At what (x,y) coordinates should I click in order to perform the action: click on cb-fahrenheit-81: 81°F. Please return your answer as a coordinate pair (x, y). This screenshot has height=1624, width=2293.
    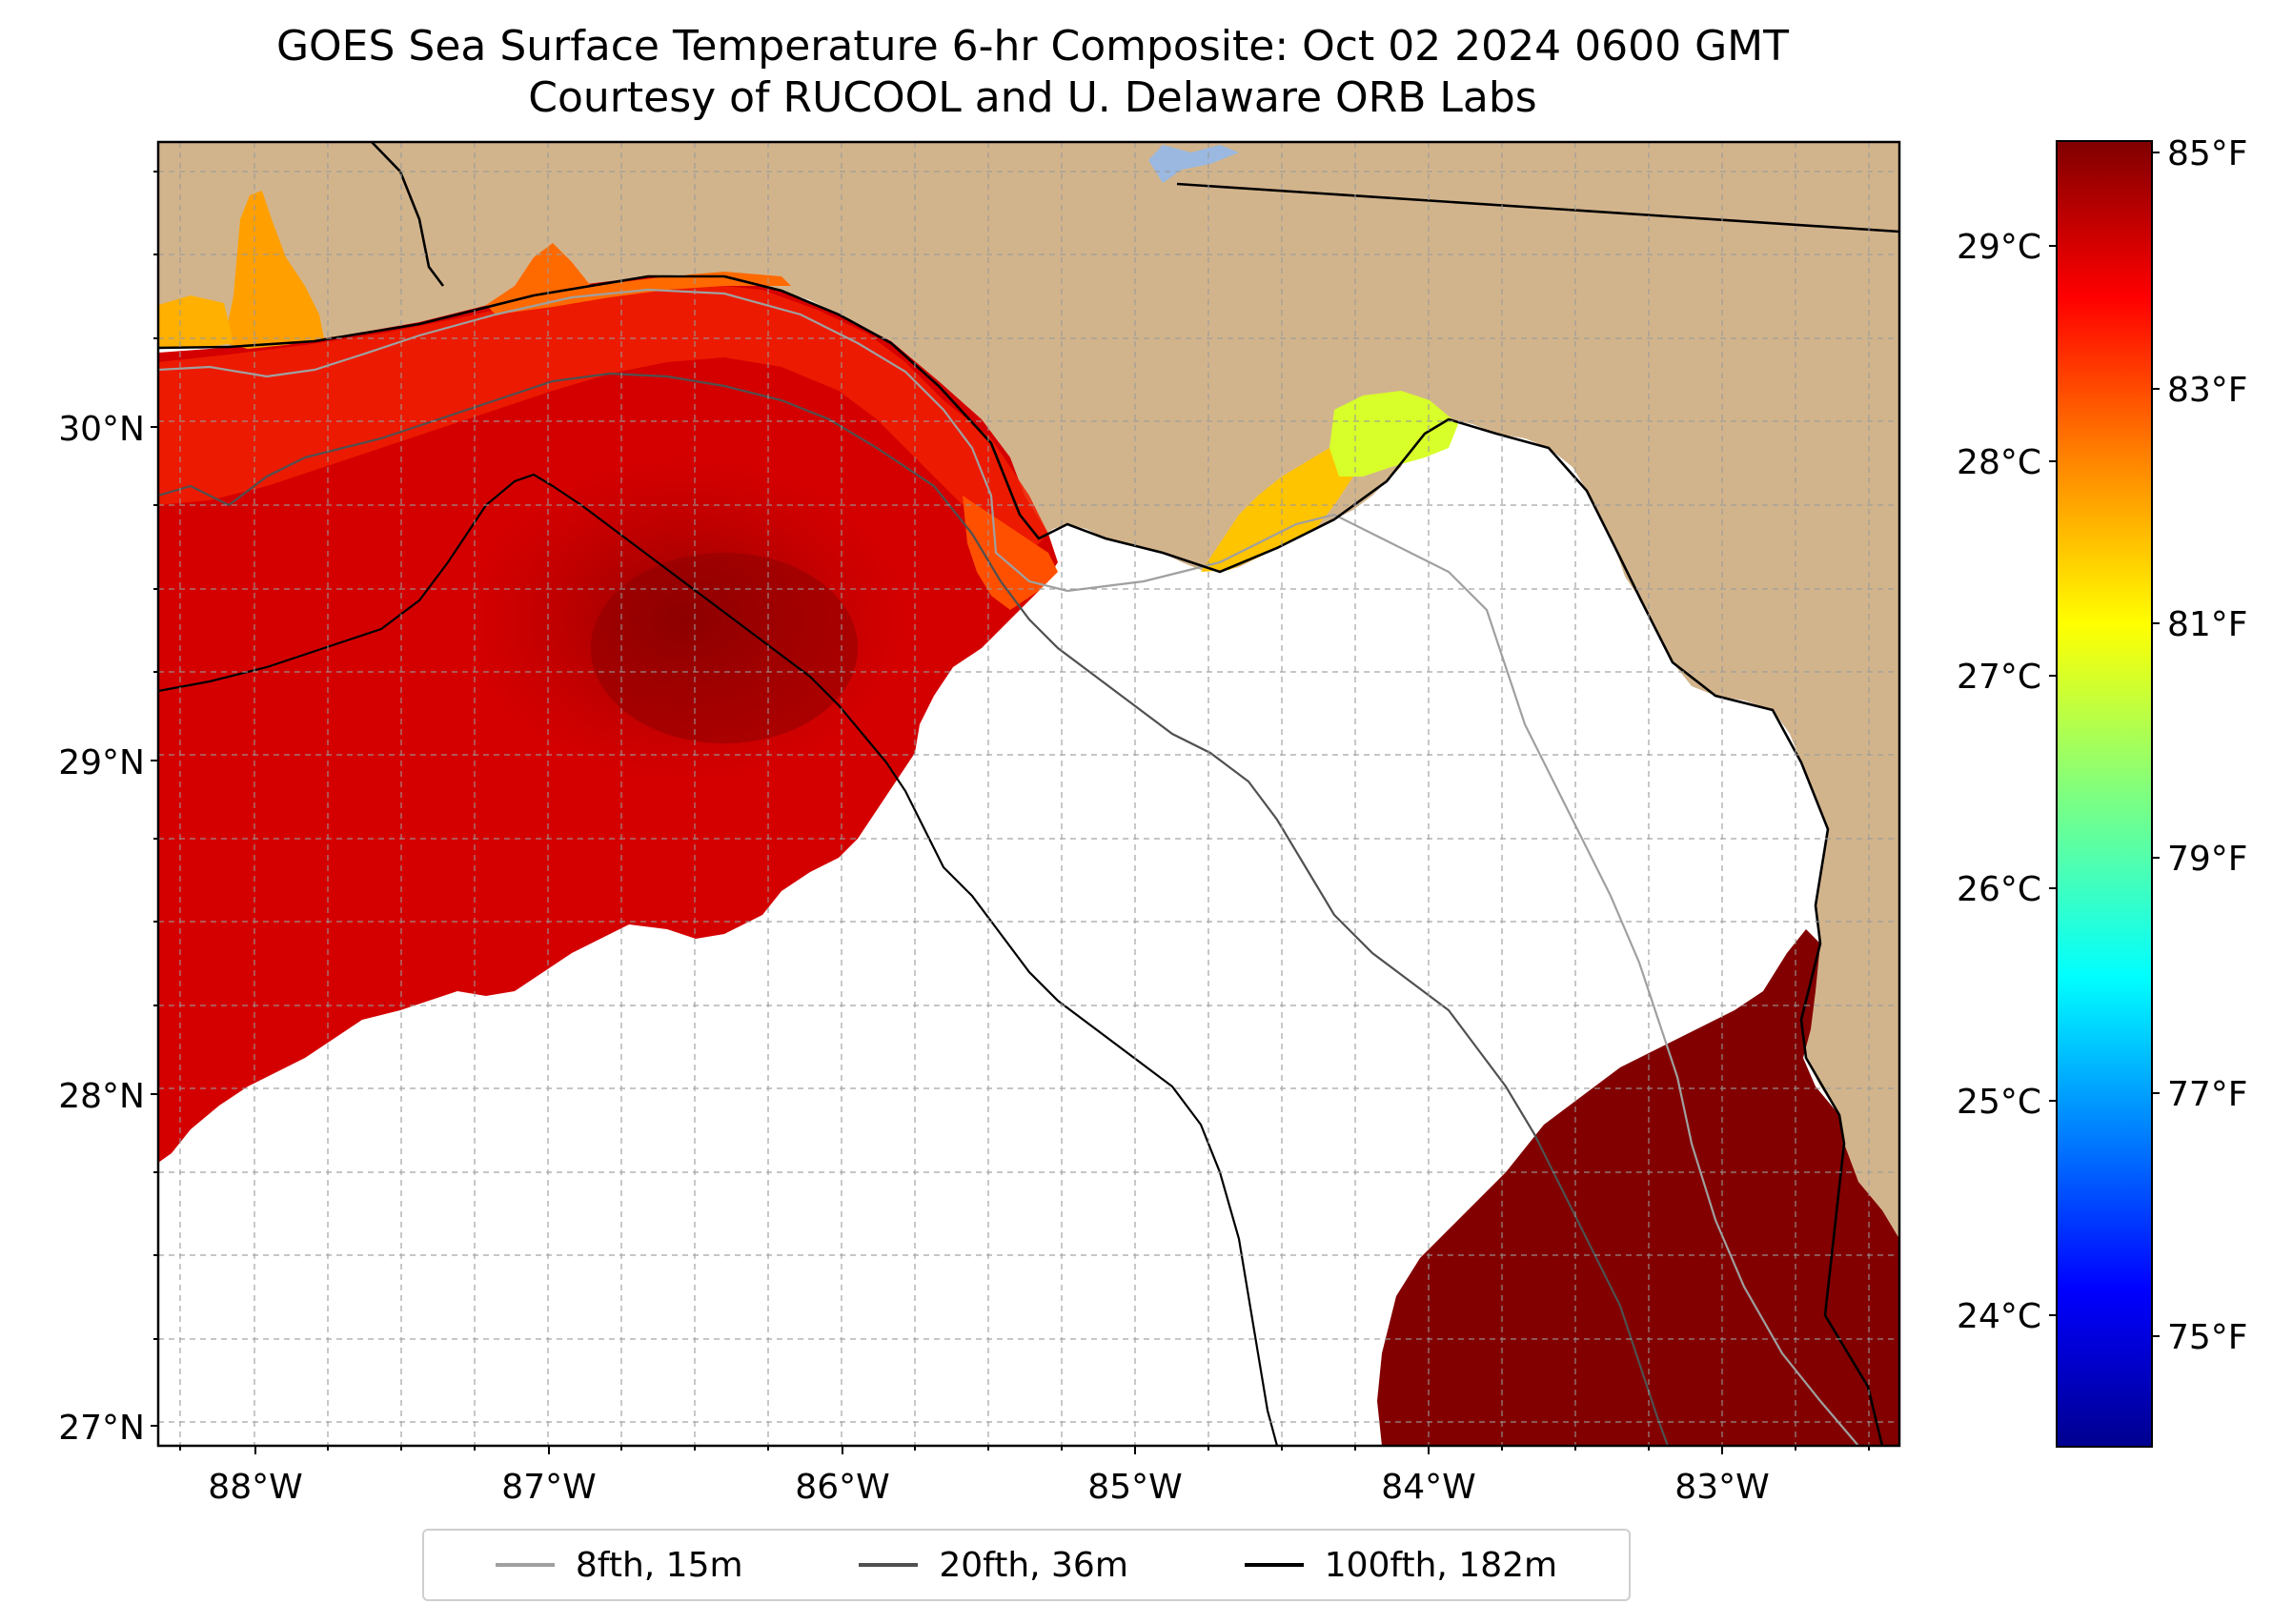
    Looking at the image, I should click on (2208, 624).